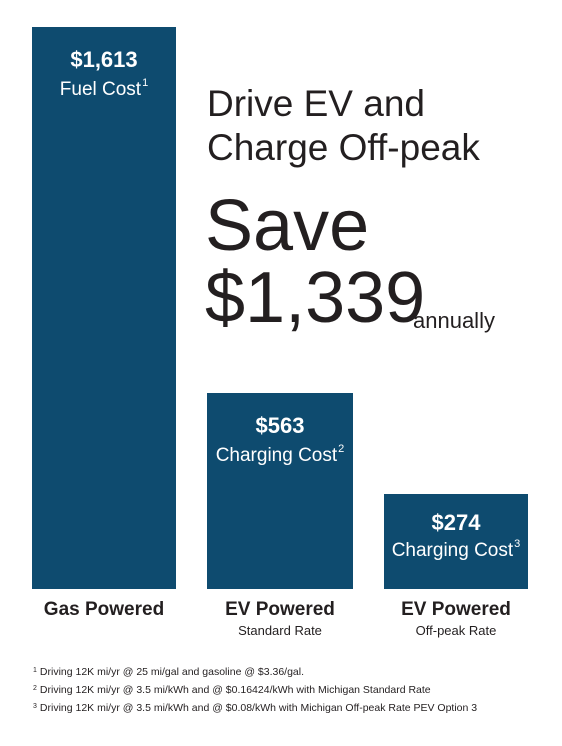 The image size is (562, 746). I want to click on category-name: Gas Powered, so click(104, 609).